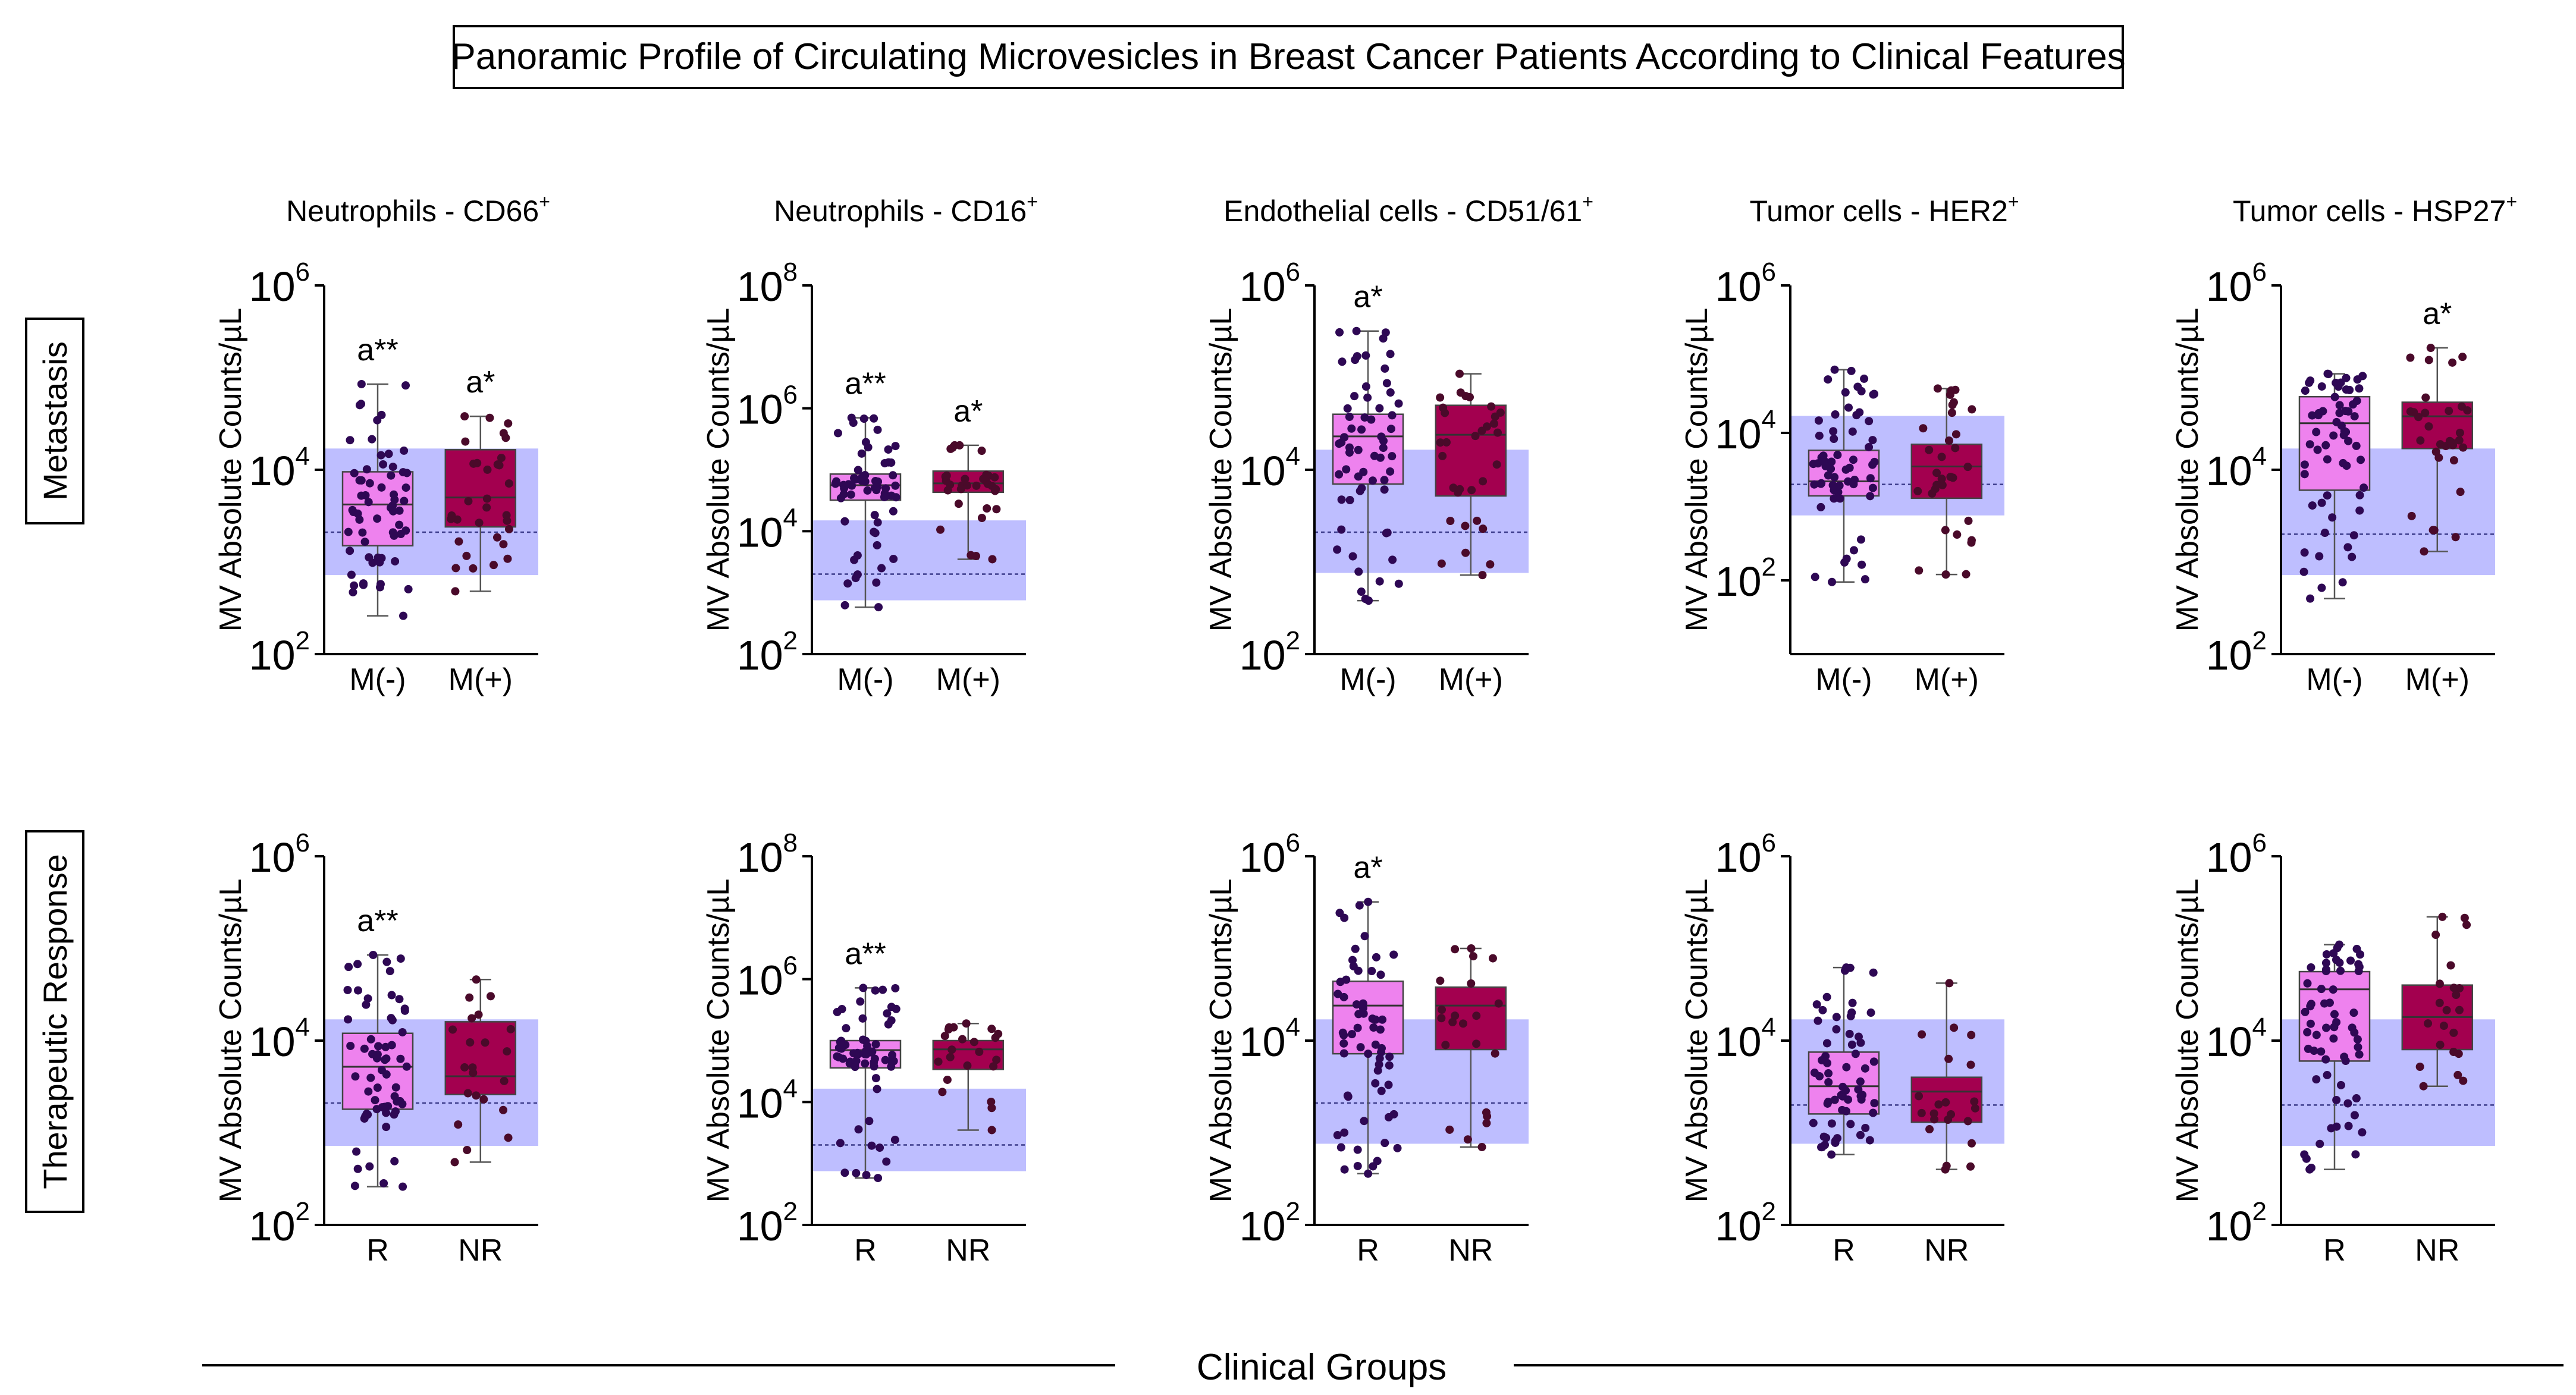 The image size is (2576, 1395). What do you see at coordinates (1270, 1039) in the screenshot?
I see `panel-therapeutic-response-3-y-tick-label-4: 10⁴` at bounding box center [1270, 1039].